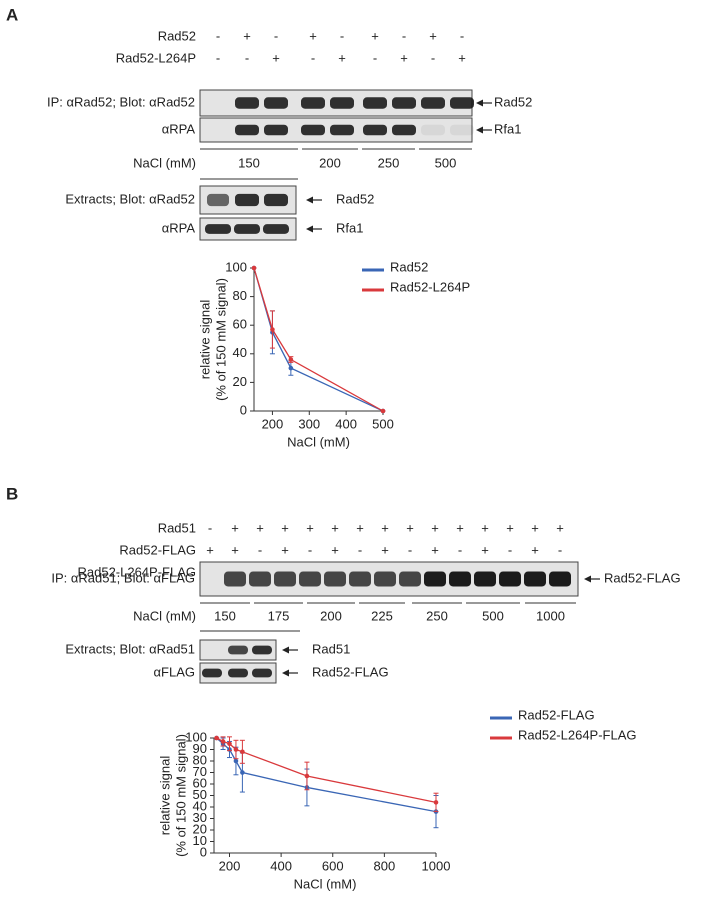  What do you see at coordinates (174, 671) in the screenshot?
I see `blot-label: αFLAG` at bounding box center [174, 671].